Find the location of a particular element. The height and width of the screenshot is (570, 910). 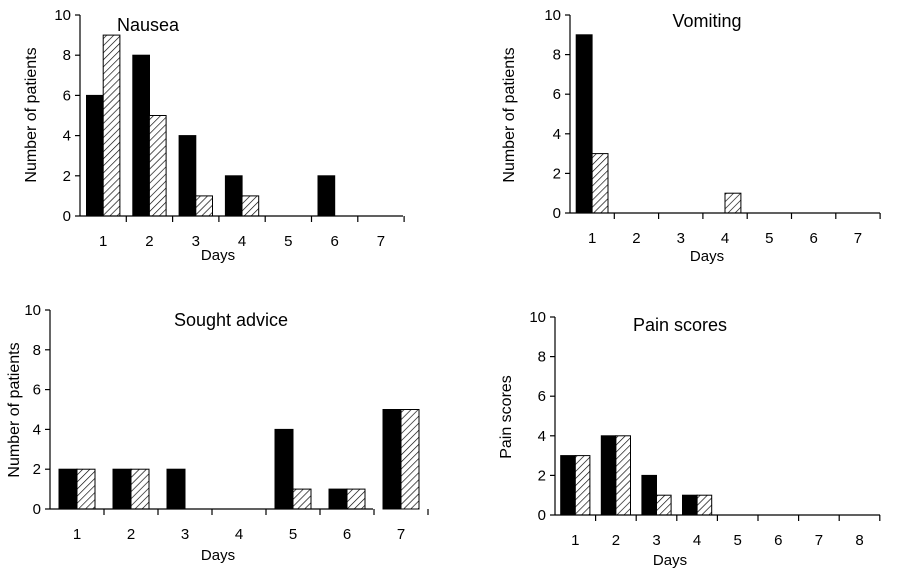

y-axis-label: Pain scores is located at coordinates (506, 417).